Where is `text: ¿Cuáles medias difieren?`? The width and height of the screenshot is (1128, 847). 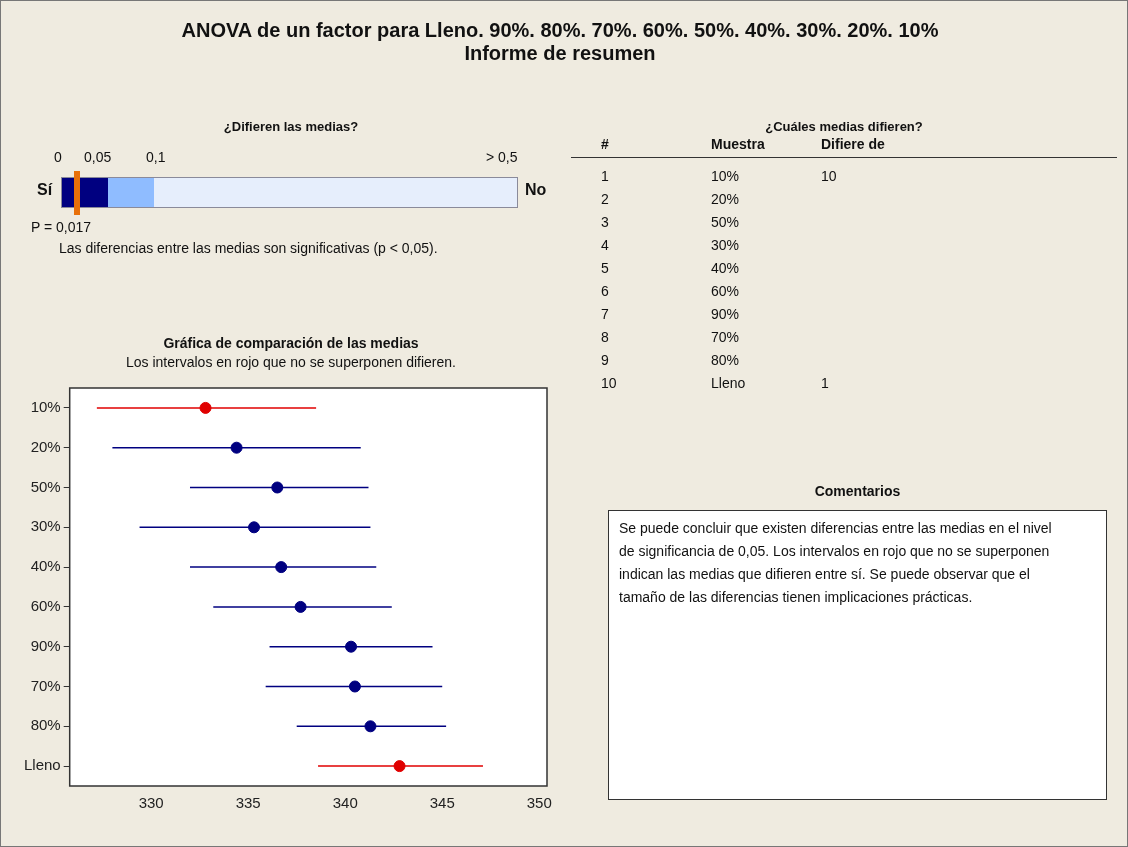
text: ¿Cuáles medias difieren? is located at coordinates (844, 126).